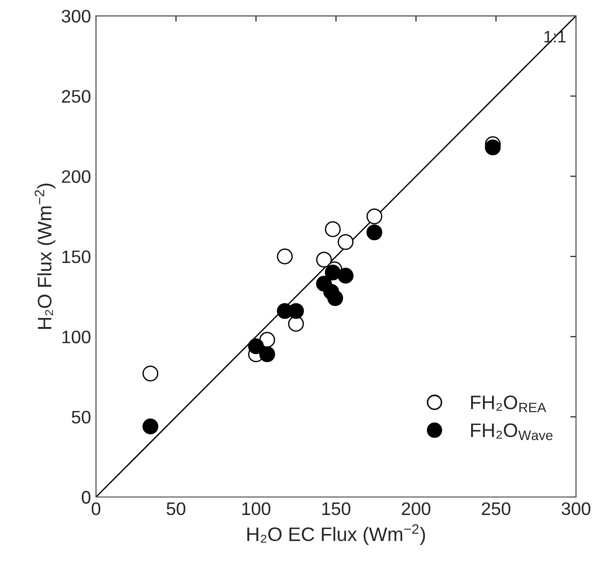 The width and height of the screenshot is (600, 568). I want to click on y-tick-label: 50, so click(81, 417).